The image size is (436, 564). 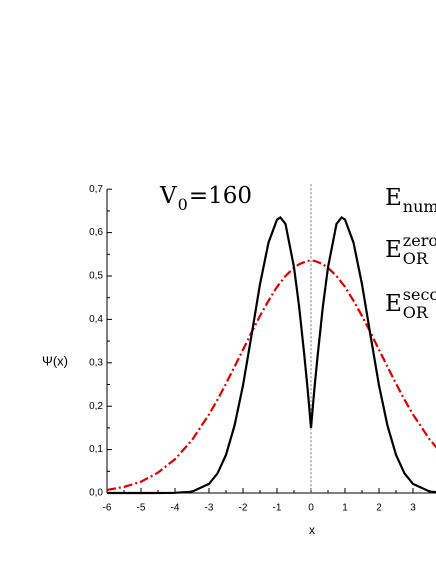 What do you see at coordinates (96, 276) in the screenshot?
I see `y-tick-label: 0,5` at bounding box center [96, 276].